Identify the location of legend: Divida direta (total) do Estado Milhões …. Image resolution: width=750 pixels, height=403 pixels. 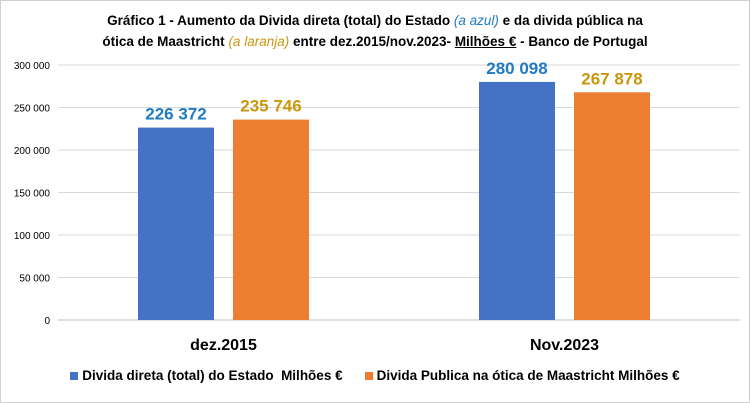
(375, 375).